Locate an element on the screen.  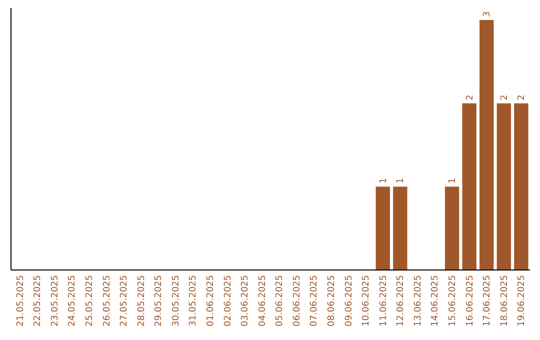
x-tick-label: 21.05.2025 is located at coordinates (21, 301).